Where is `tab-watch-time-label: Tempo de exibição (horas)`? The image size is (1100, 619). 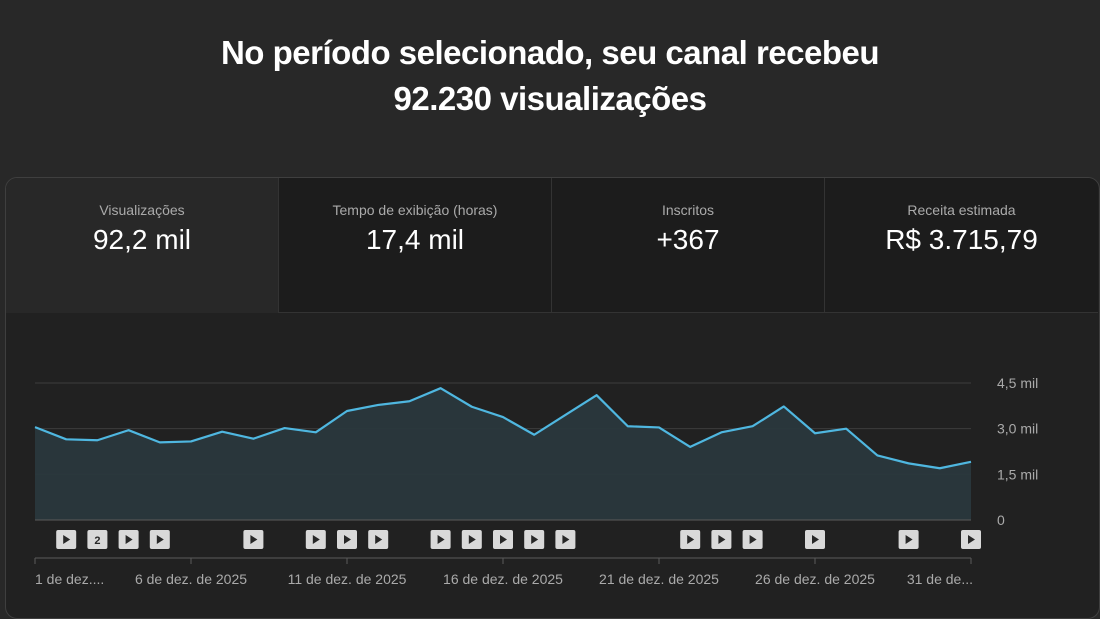
tab-watch-time-label: Tempo de exibição (horas) is located at coordinates (415, 210).